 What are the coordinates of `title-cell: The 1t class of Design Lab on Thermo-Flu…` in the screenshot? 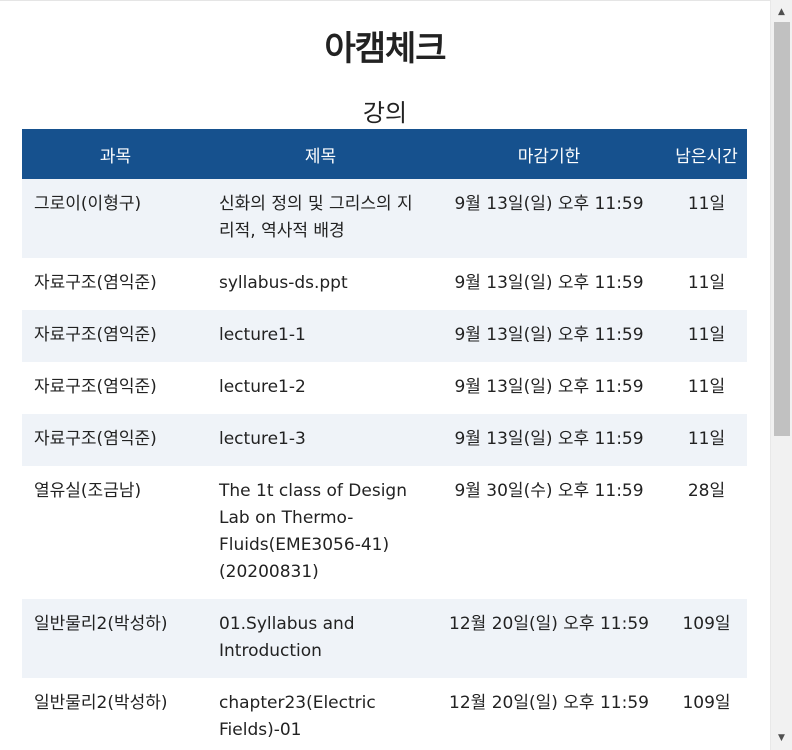 It's located at (320, 532).